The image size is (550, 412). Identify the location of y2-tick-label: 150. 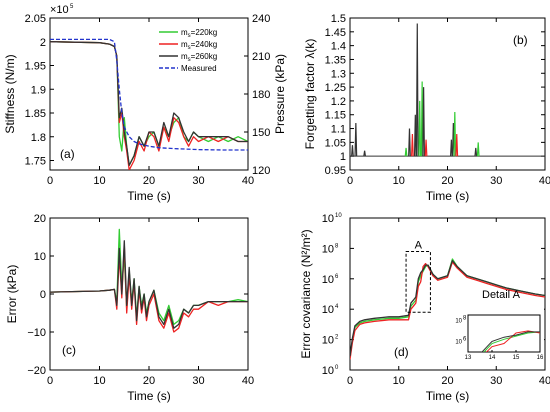
(261, 133).